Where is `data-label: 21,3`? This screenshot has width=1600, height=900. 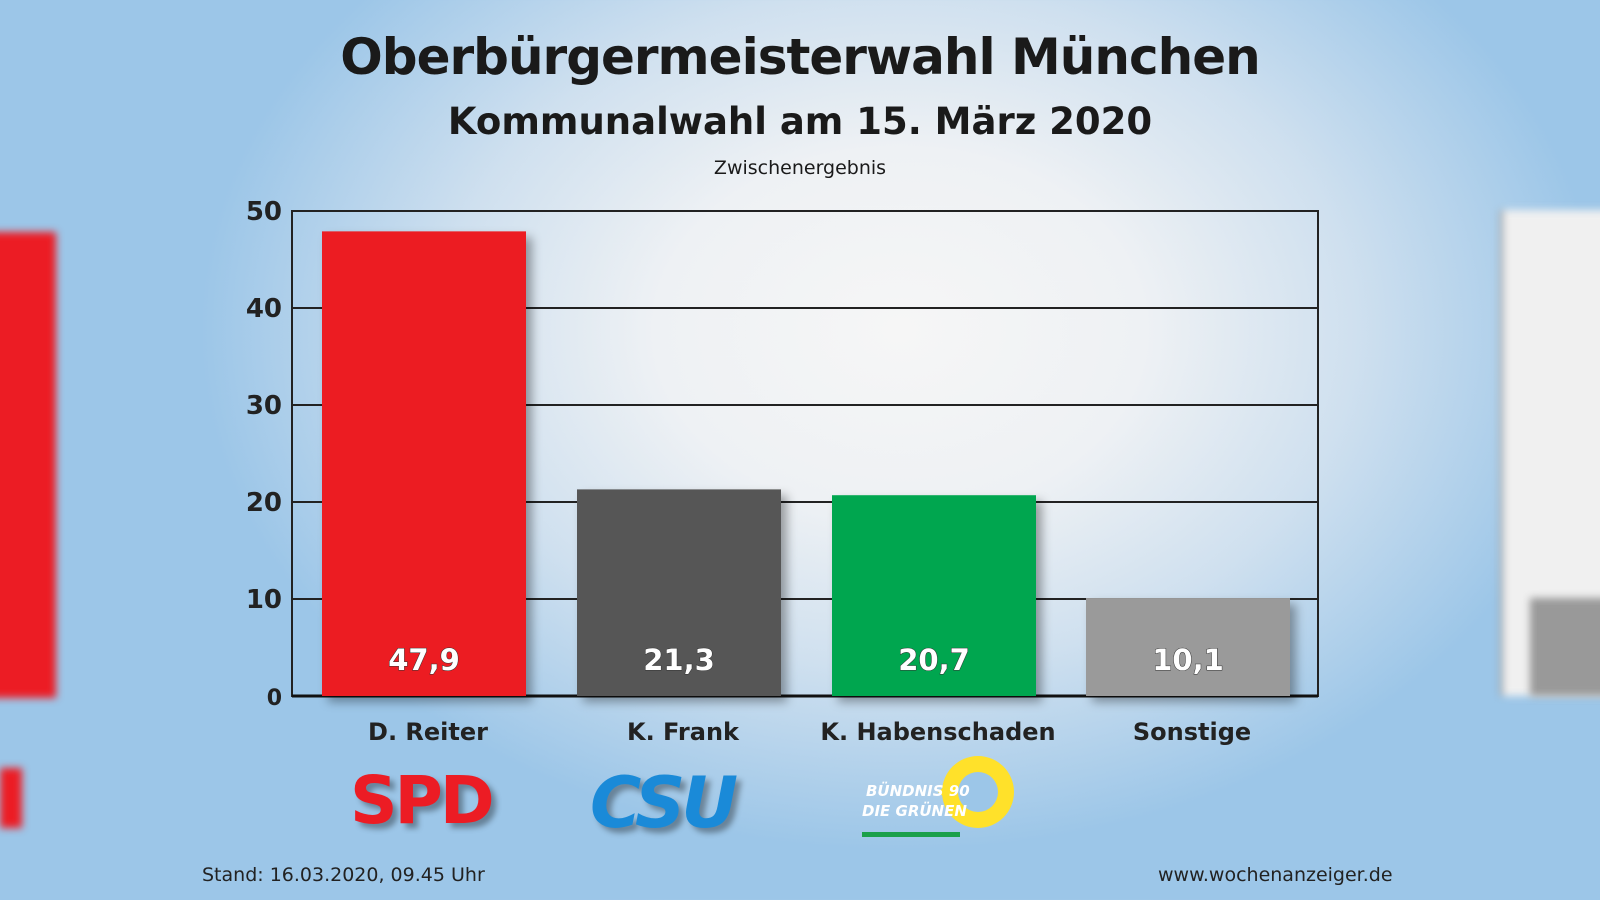 data-label: 21,3 is located at coordinates (679, 660).